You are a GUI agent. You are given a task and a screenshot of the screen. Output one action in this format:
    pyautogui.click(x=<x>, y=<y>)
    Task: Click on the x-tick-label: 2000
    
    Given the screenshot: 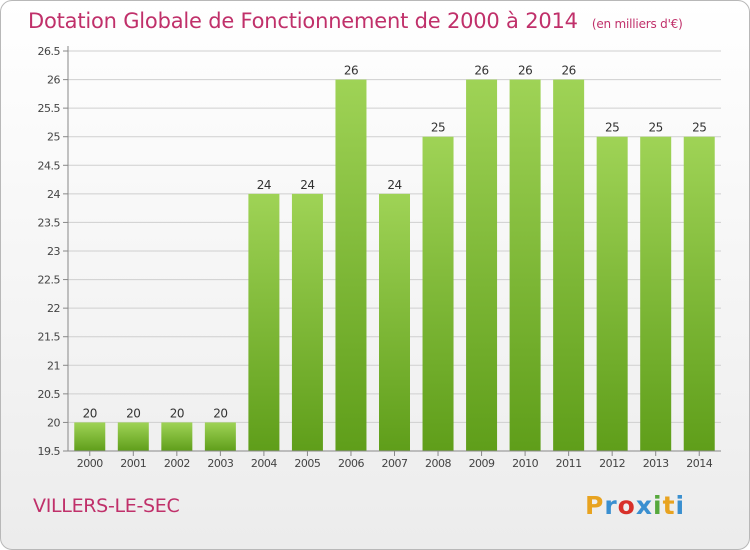 What is the action you would take?
    pyautogui.click(x=90, y=463)
    